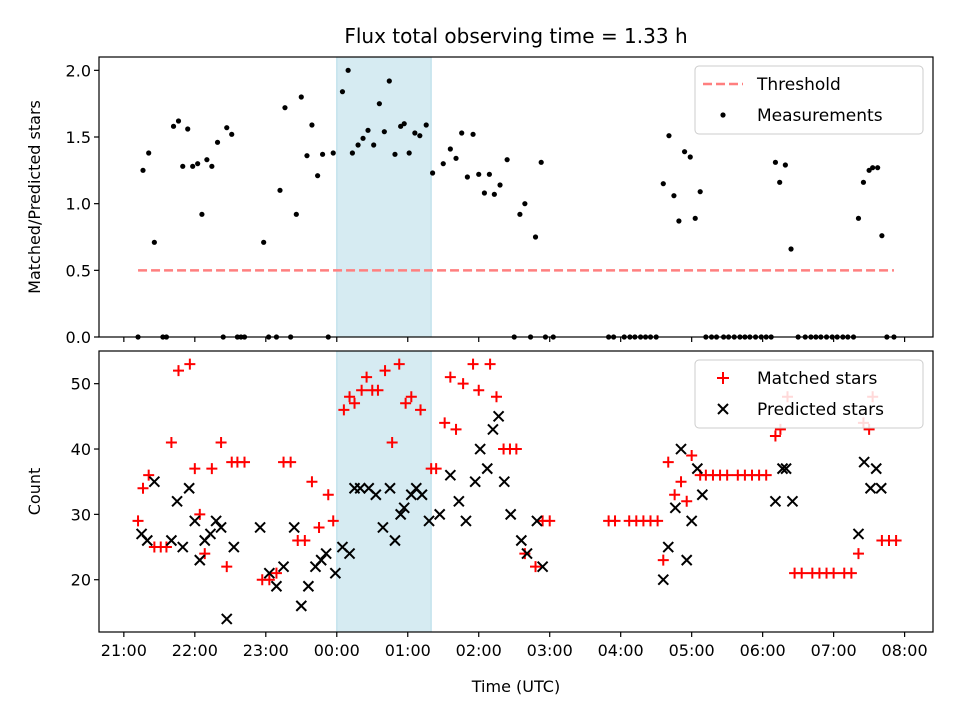 This screenshot has height=720, width=960. I want to click on x-tick-label: 07:00, so click(834, 650).